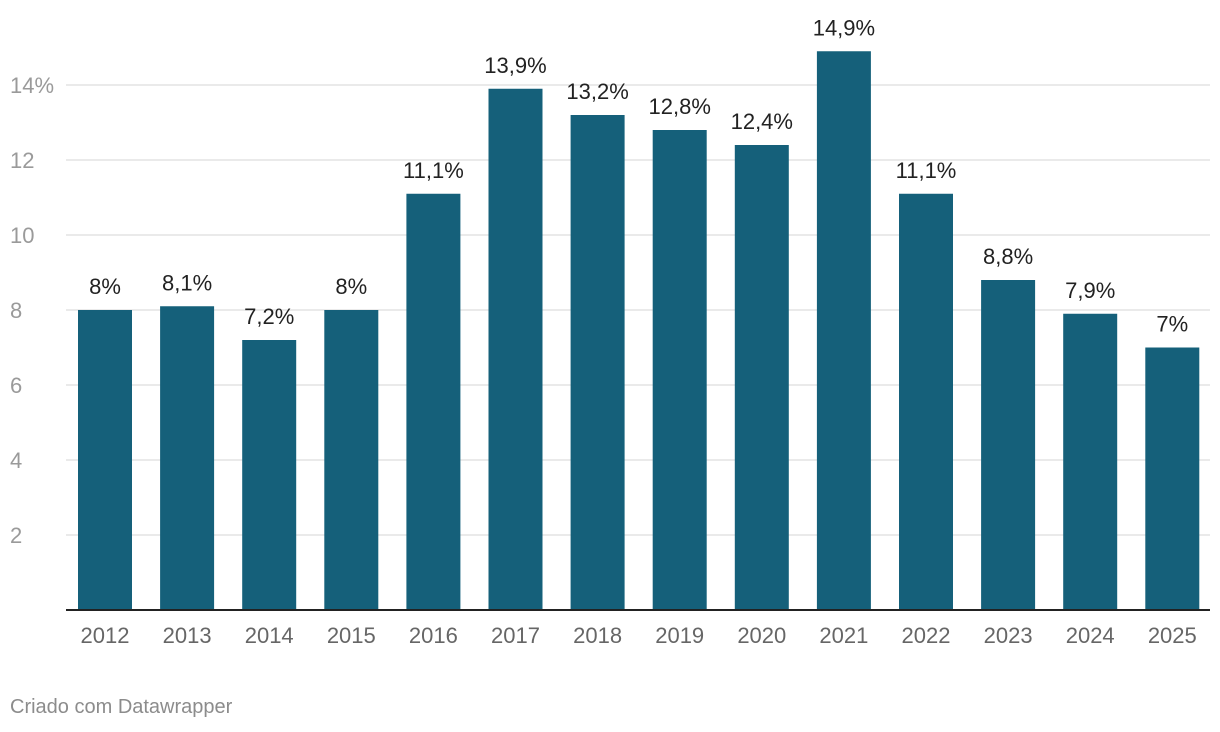 This screenshot has width=1220, height=732. What do you see at coordinates (844, 27) in the screenshot?
I see `data-label: 14,9%` at bounding box center [844, 27].